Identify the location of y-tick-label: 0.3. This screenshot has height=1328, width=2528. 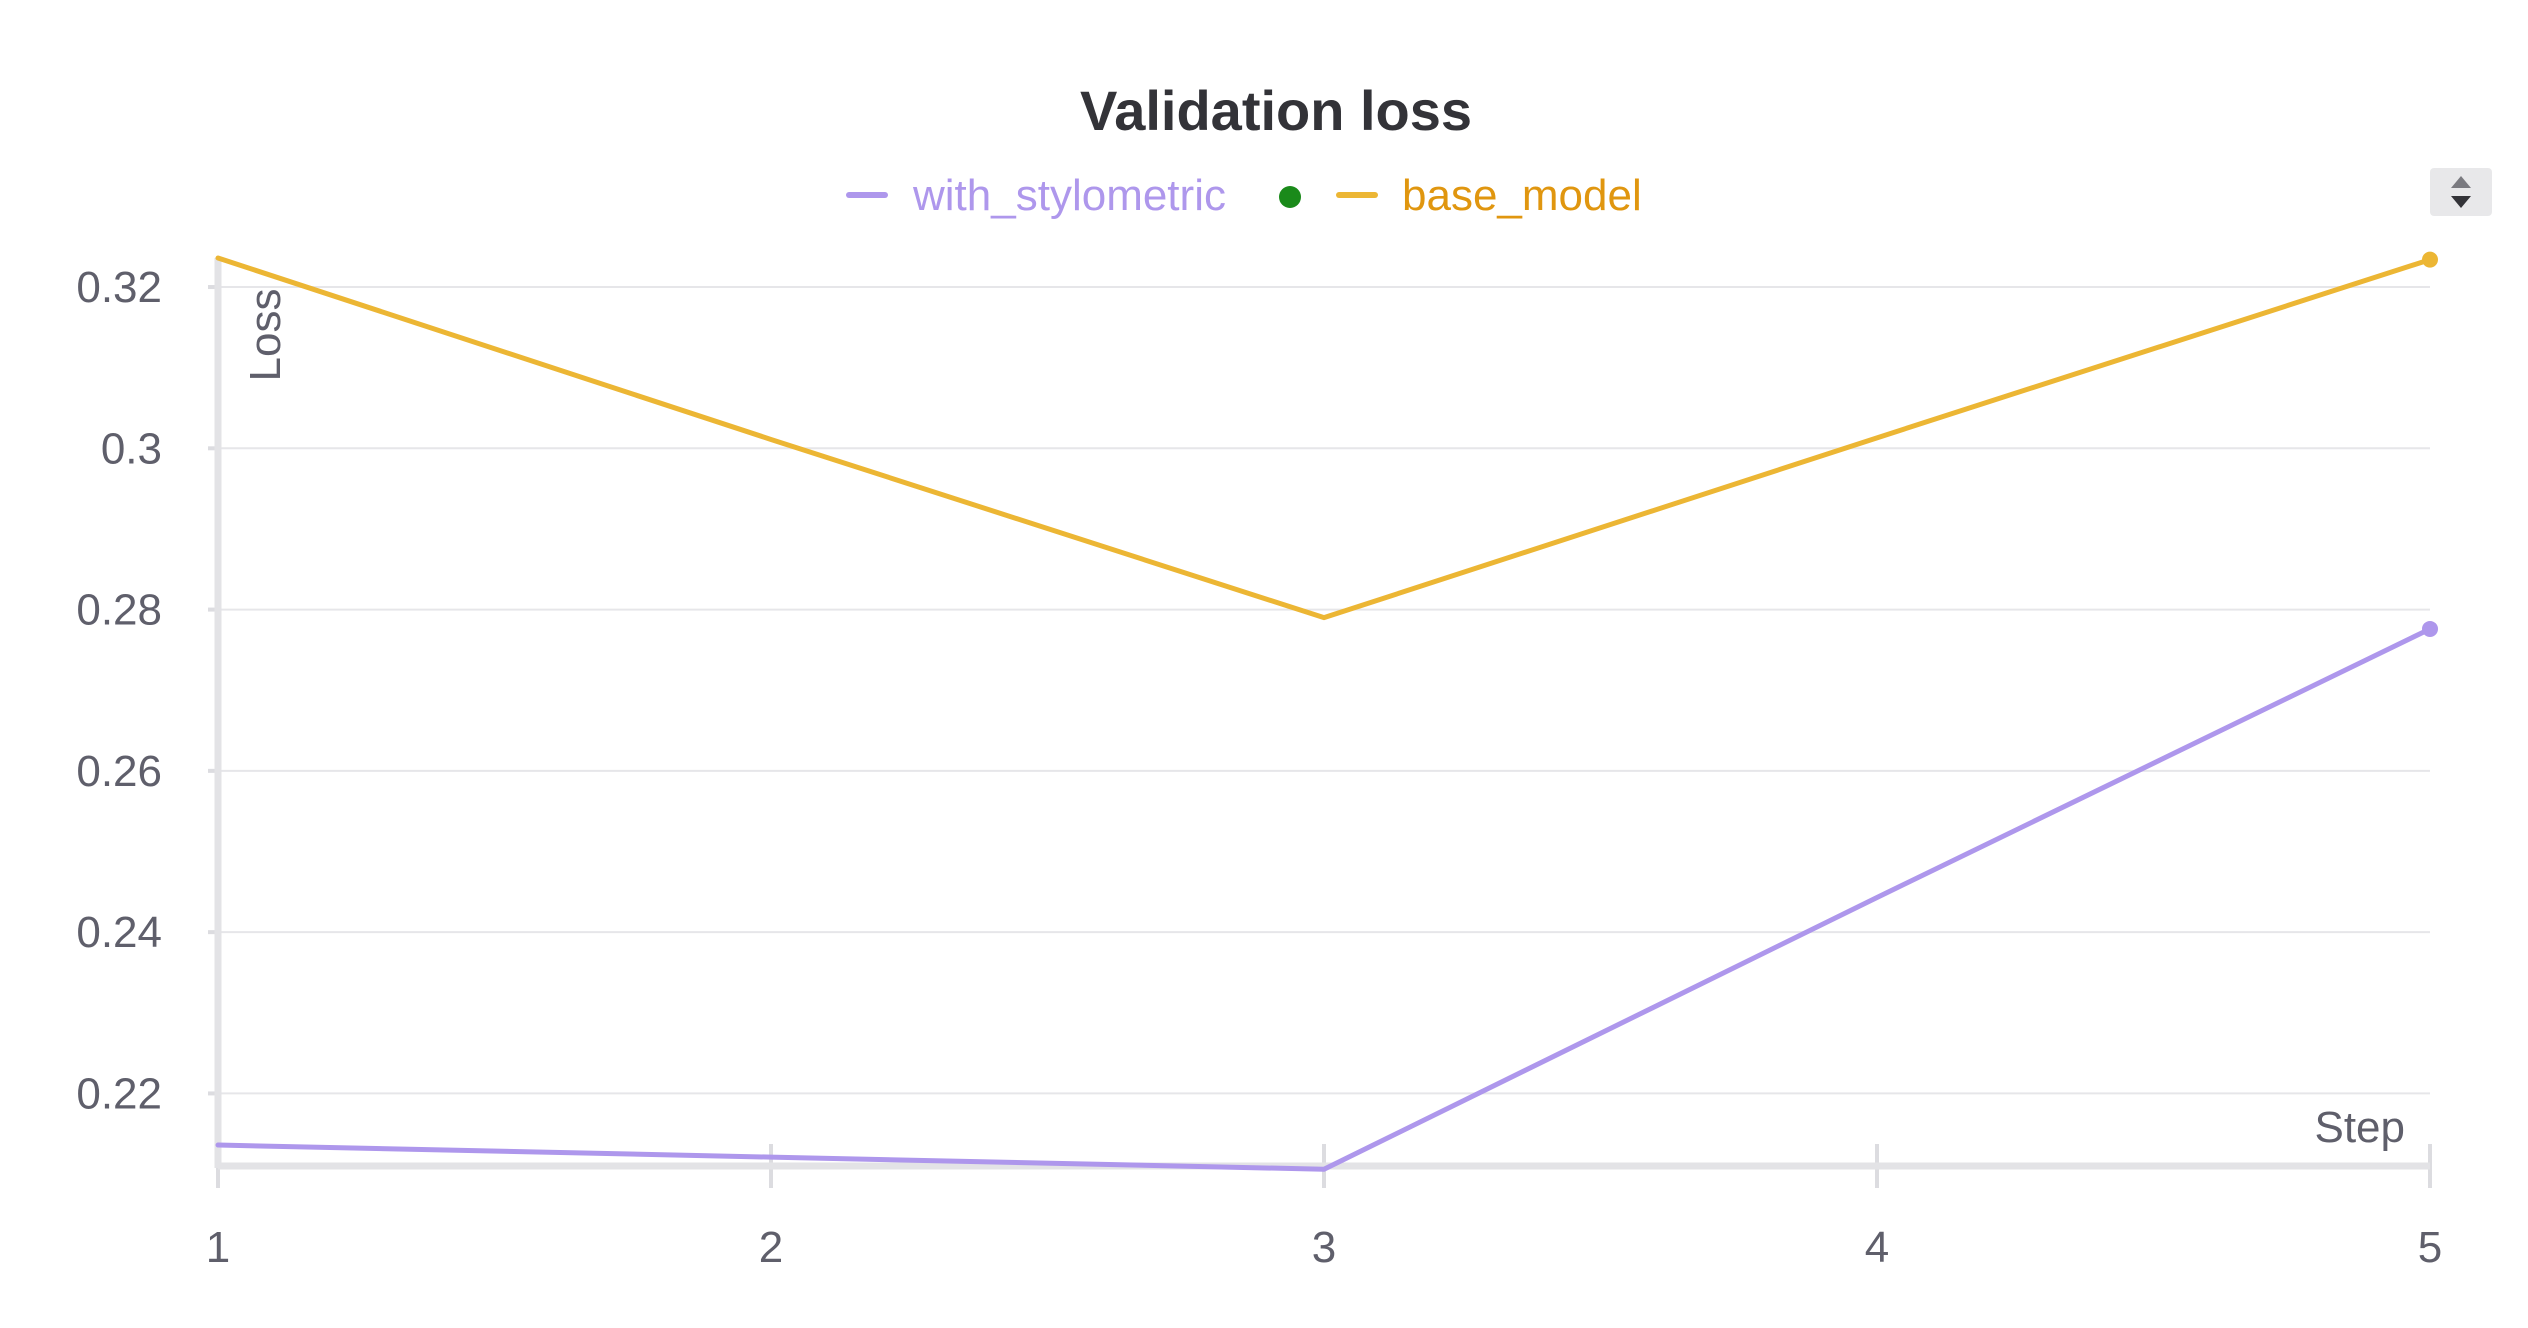
(131, 448).